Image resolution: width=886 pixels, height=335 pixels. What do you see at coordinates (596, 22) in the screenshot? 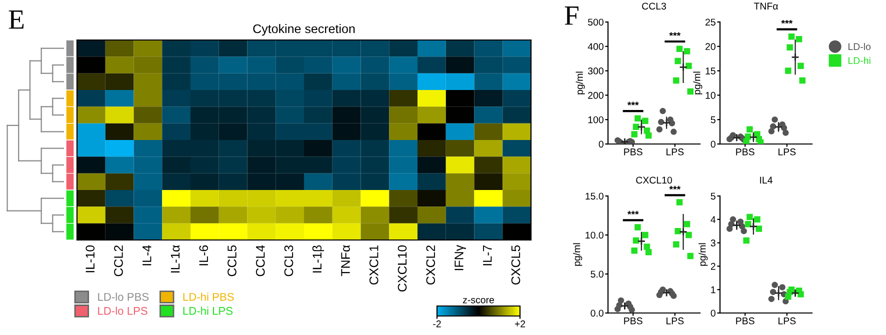
I see `y-tick-label: 500` at bounding box center [596, 22].